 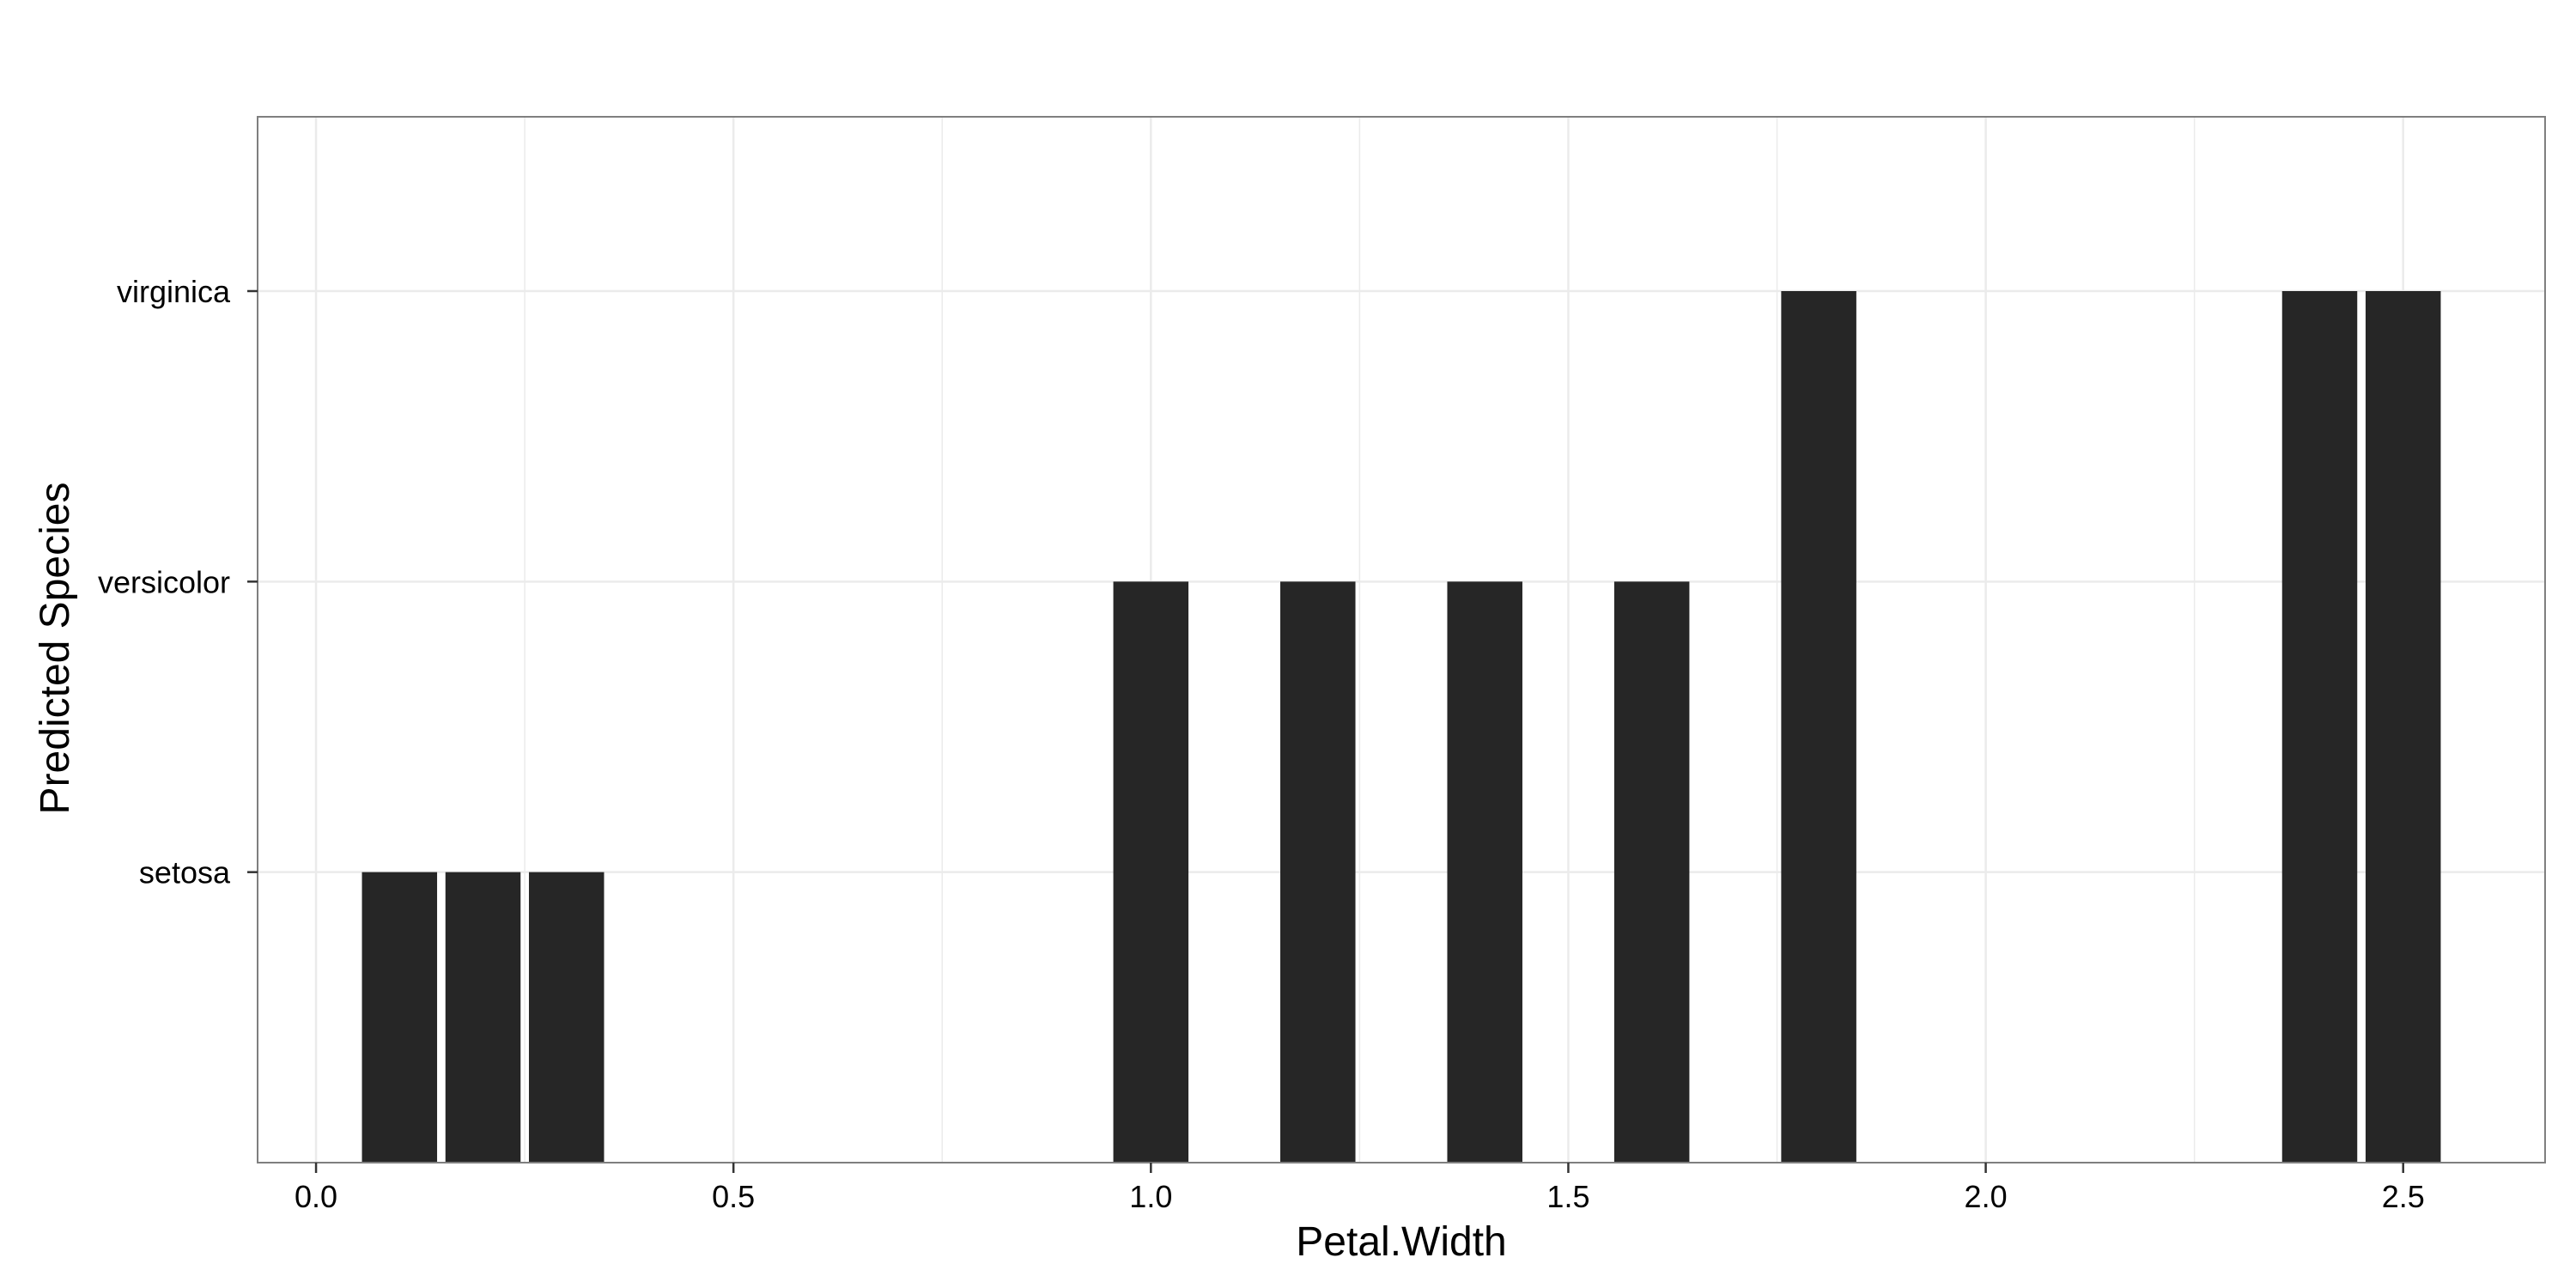 I want to click on x-tick-label: 0.5, so click(x=733, y=1196).